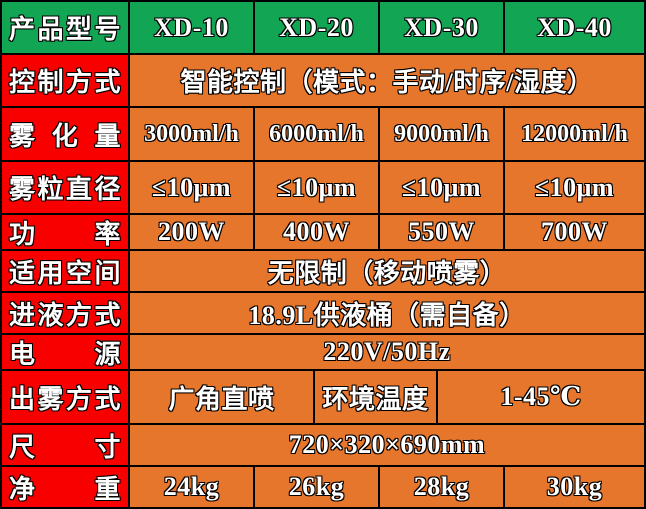  I want to click on model-xd30-cell: XD-30, so click(441, 27).